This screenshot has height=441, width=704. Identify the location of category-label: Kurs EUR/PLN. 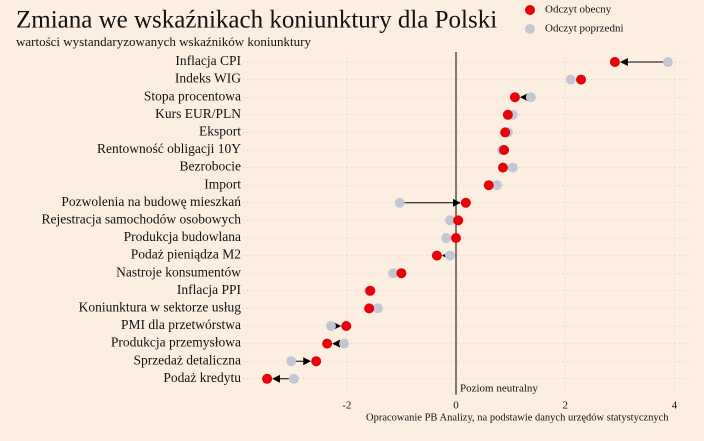
(198, 113).